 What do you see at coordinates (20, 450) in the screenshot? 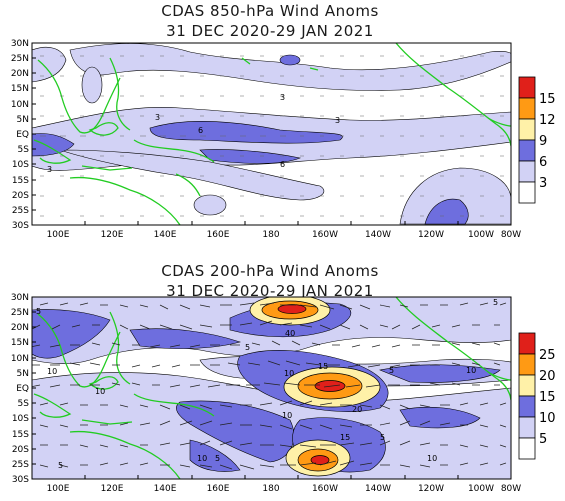
I see `lat-label: 20S` at bounding box center [20, 450].